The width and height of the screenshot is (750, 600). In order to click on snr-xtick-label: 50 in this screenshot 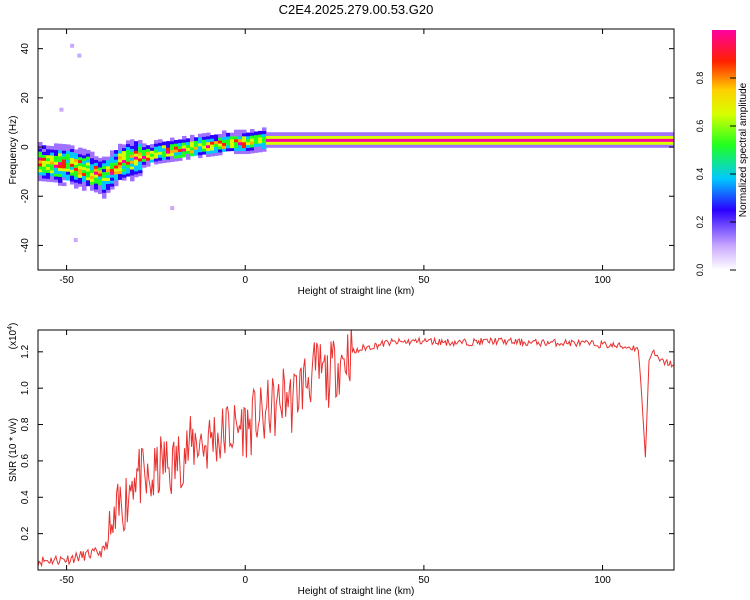, I will do `click(424, 580)`.